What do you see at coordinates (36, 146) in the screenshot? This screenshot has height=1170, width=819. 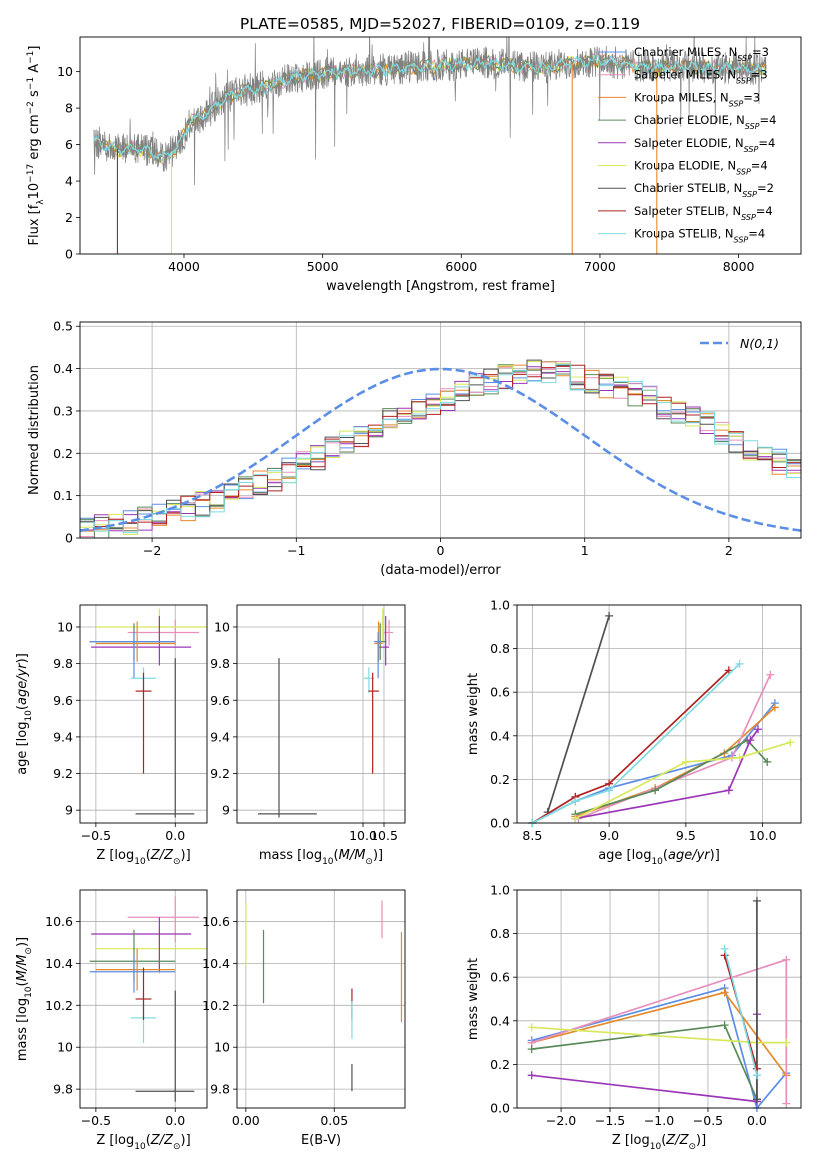 I see `y-axis-label: Flux [fλ10−17 erg cm−2 s−1 A−1]` at bounding box center [36, 146].